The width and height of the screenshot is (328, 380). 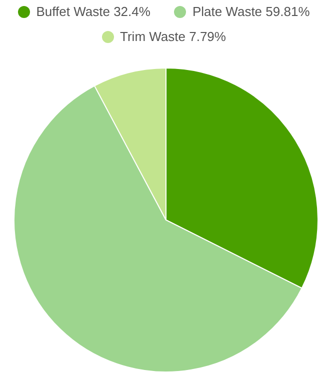 What do you see at coordinates (73, 11) in the screenshot?
I see `legend-label: Buffet Waste` at bounding box center [73, 11].